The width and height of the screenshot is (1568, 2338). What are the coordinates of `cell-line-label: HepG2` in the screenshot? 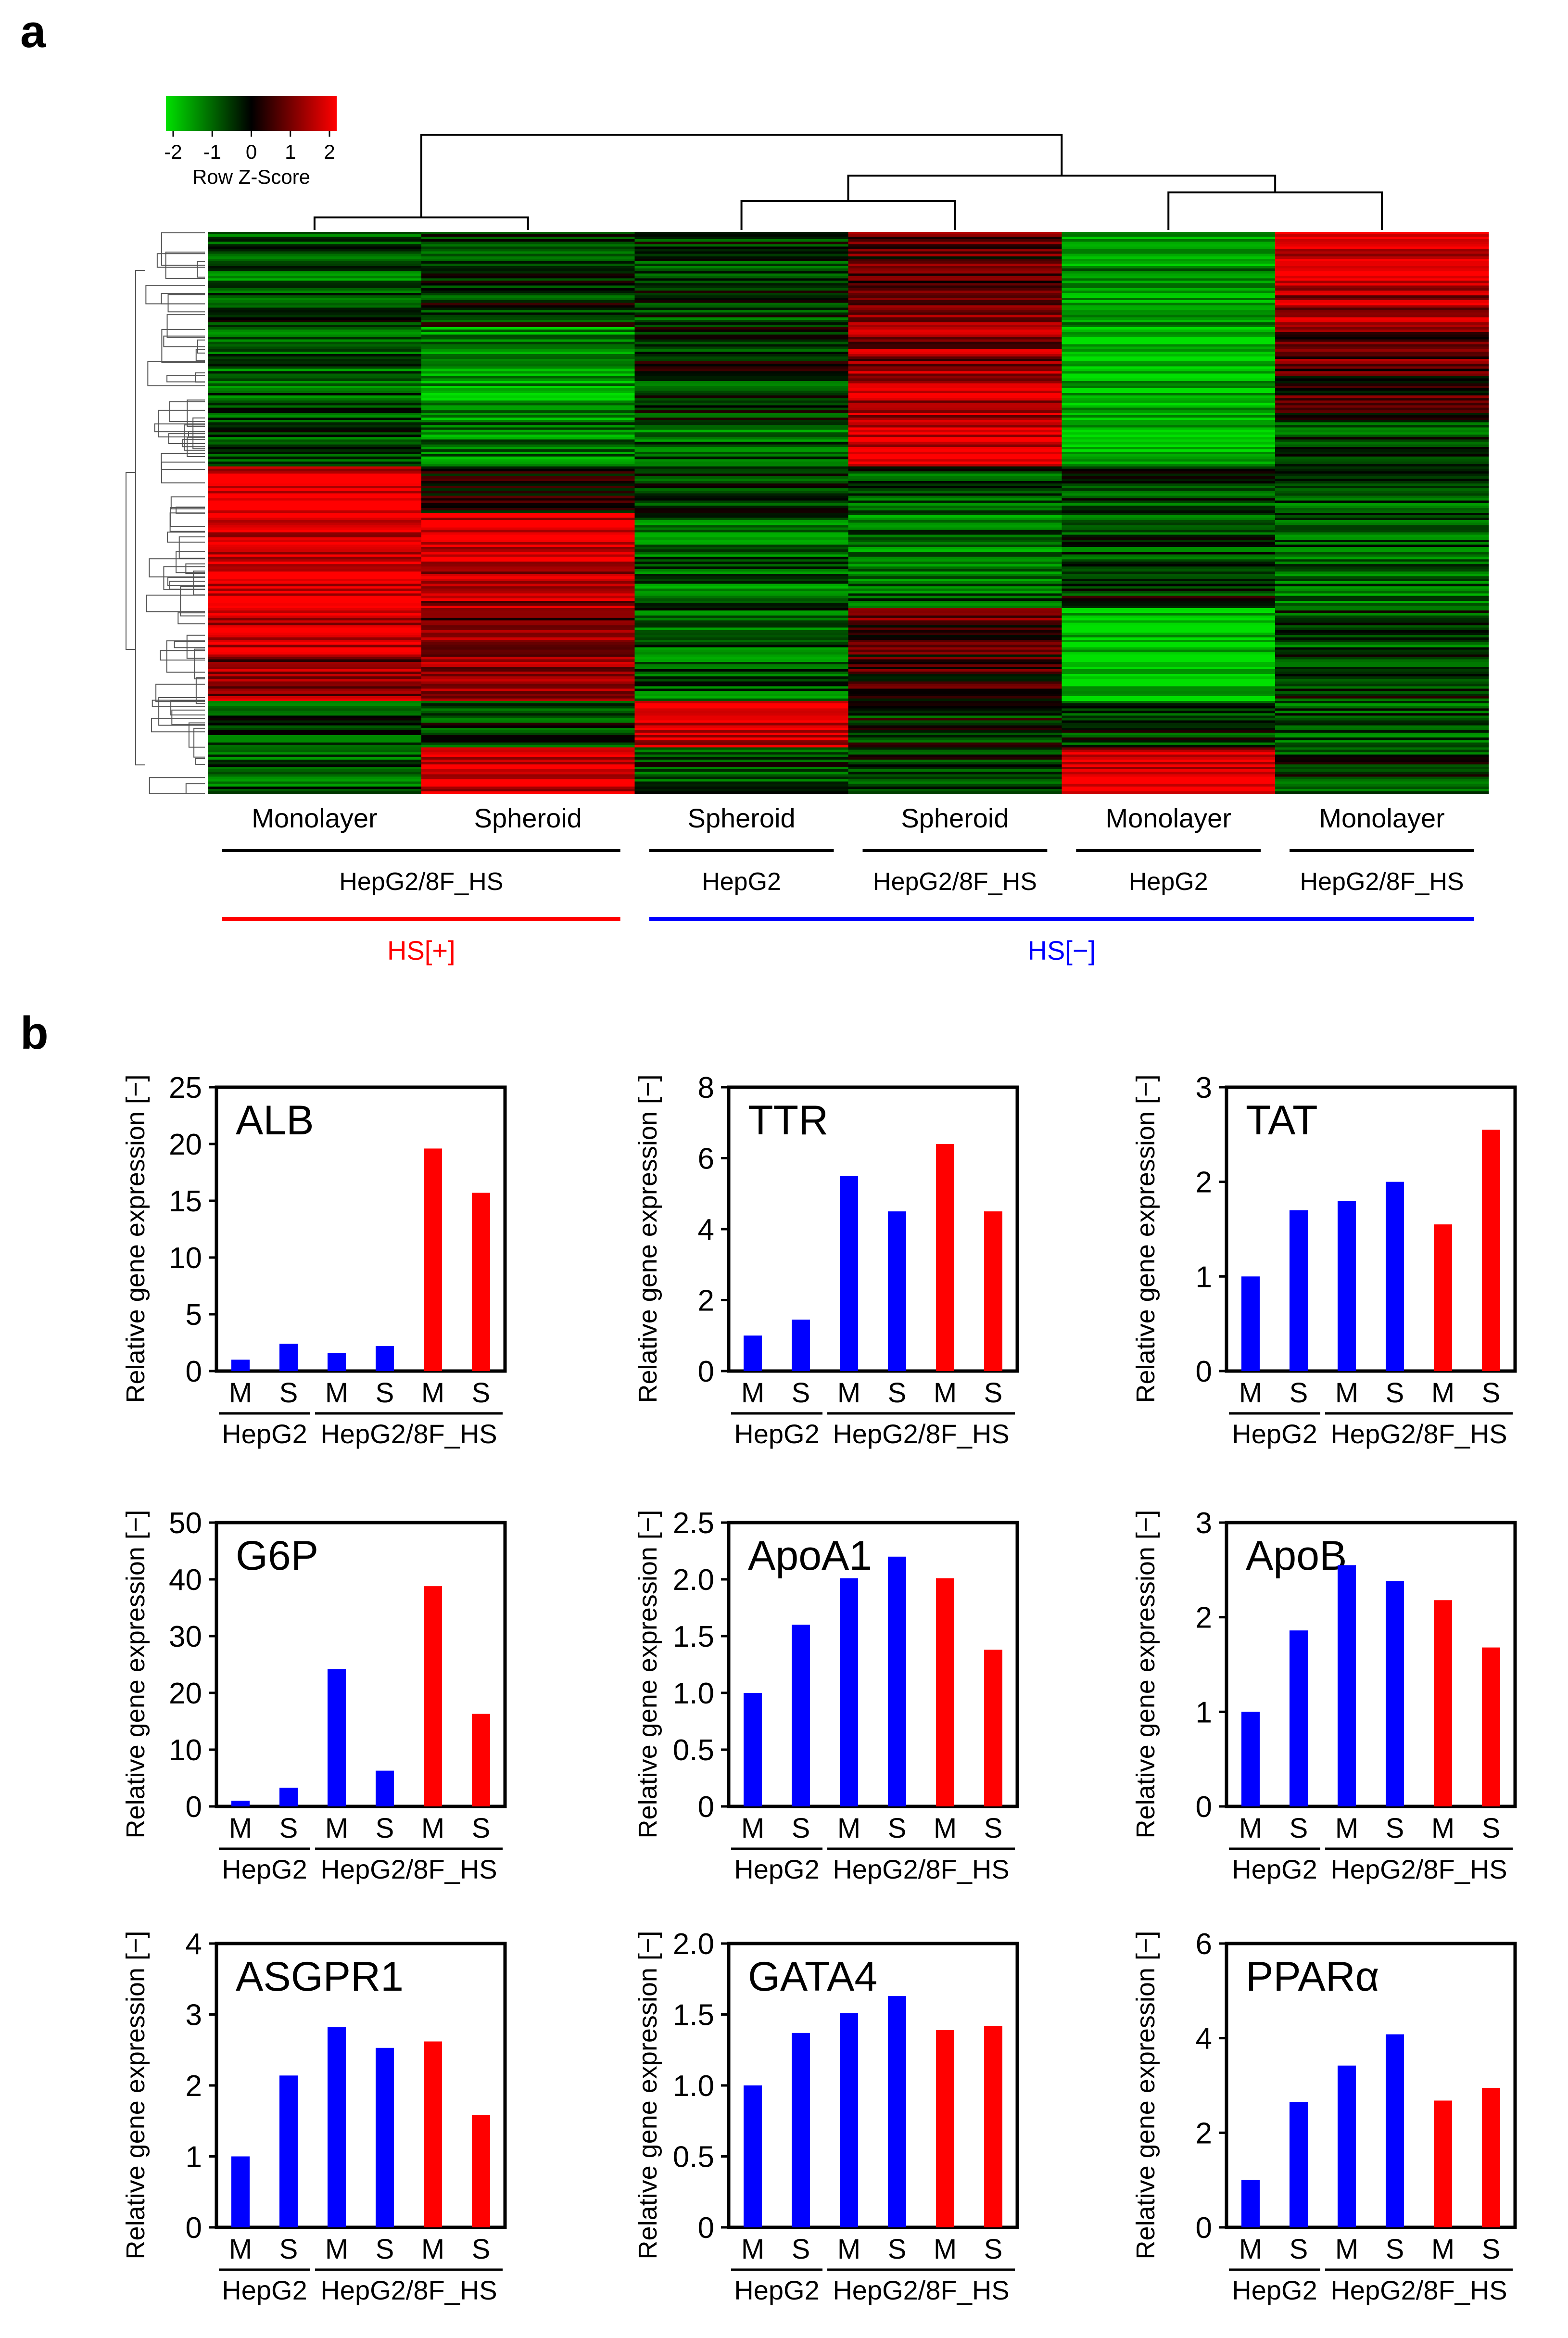 It's located at (1168, 882).